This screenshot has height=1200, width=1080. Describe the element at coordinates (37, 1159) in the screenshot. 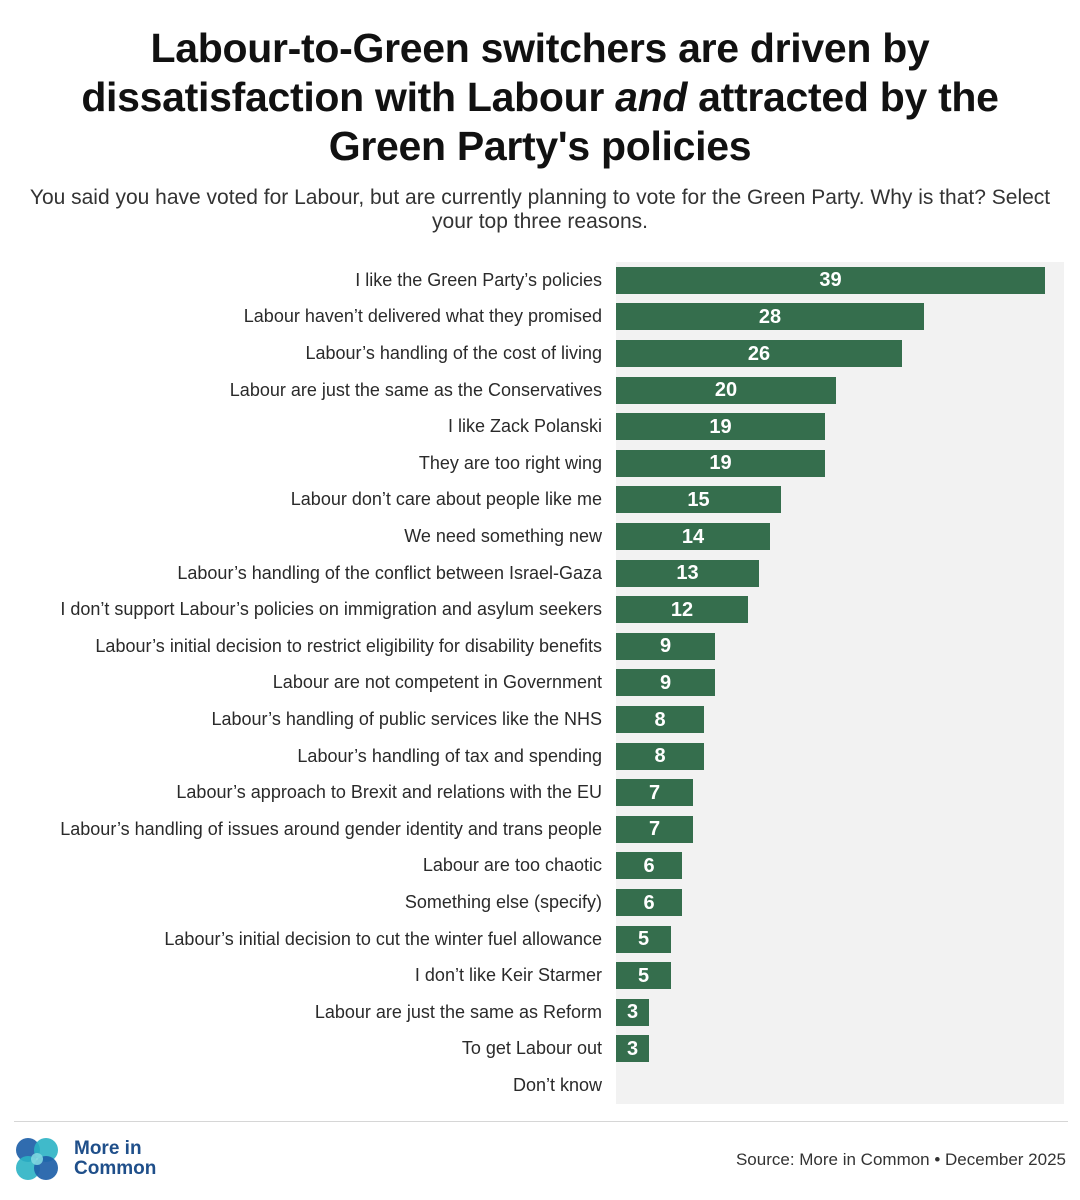

I see `more-in-common-logo-icon` at that location.